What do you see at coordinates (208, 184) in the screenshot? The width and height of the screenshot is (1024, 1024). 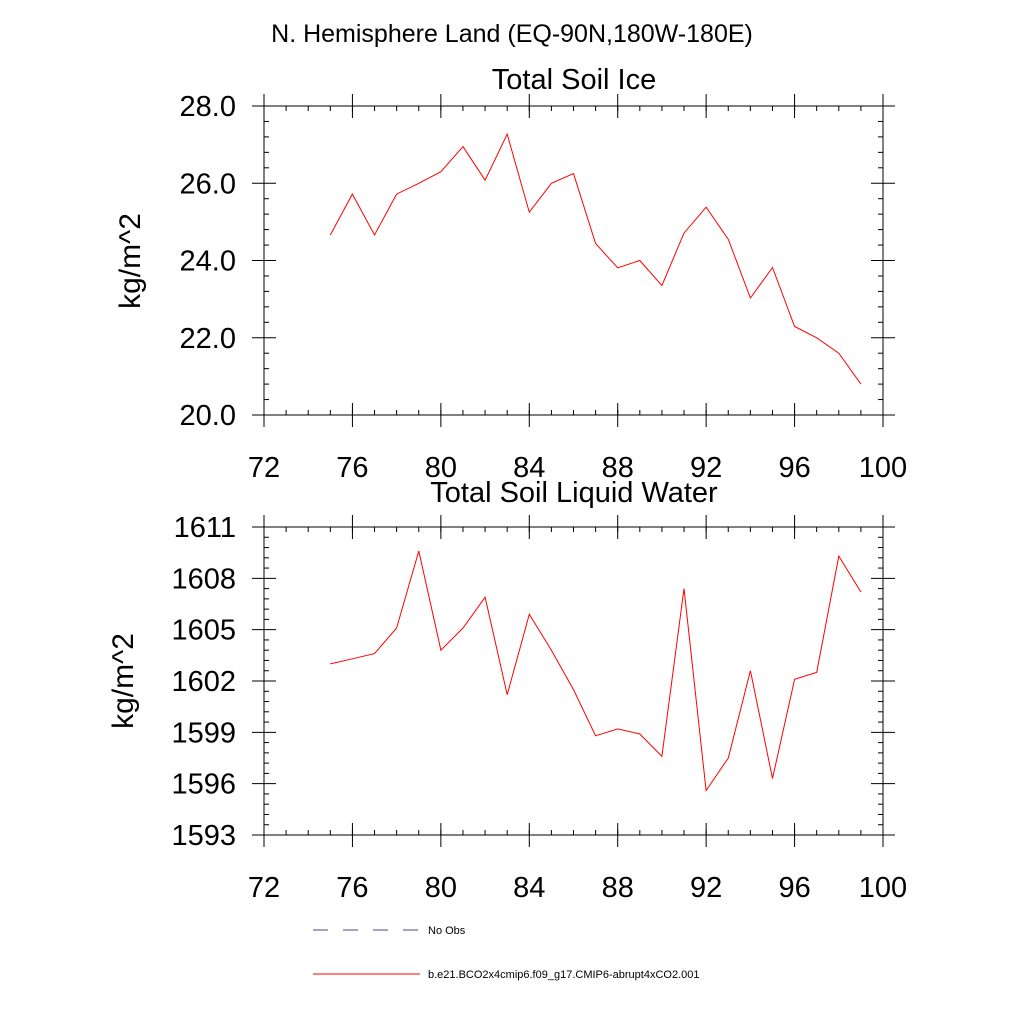 I see `y-tick-label: 26.0` at bounding box center [208, 184].